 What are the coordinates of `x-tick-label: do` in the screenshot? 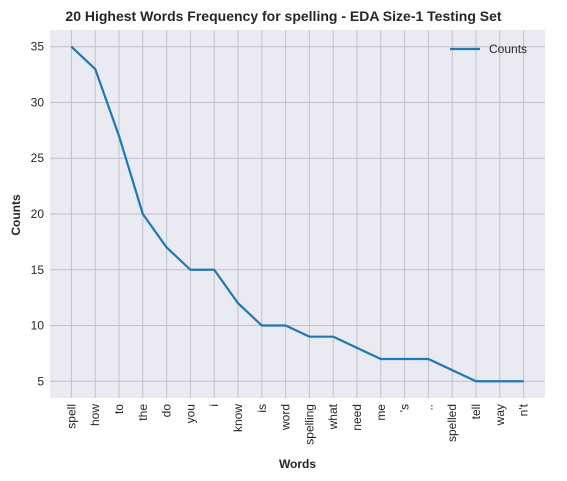 It's located at (167, 411).